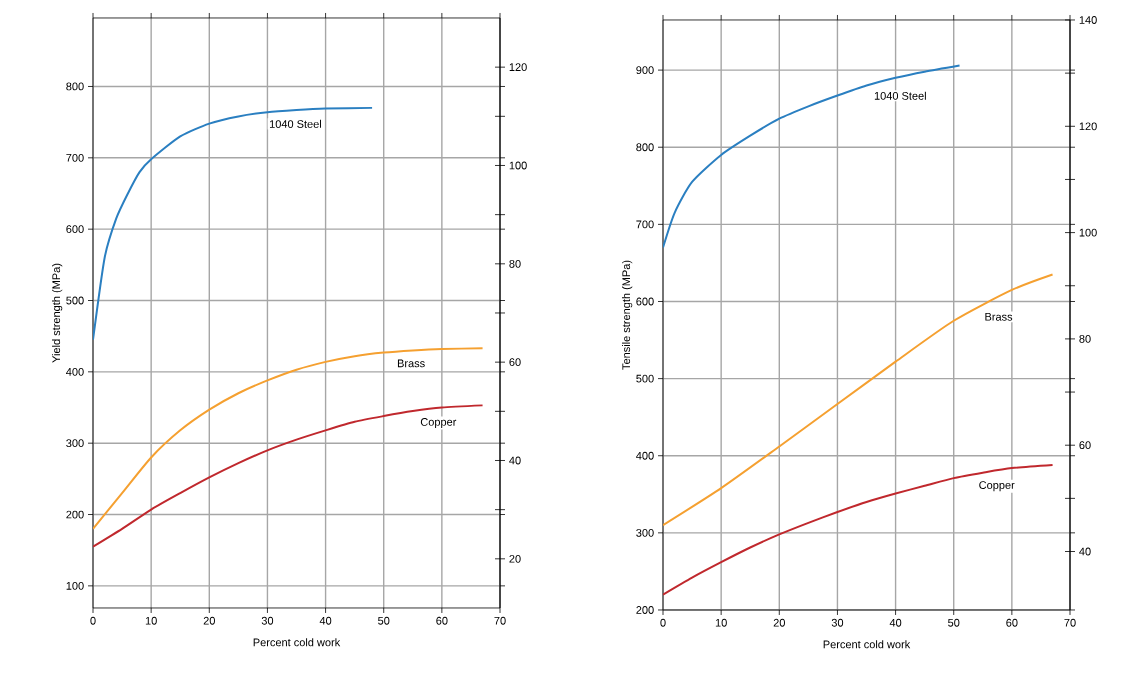 This screenshot has width=1148, height=673. Describe the element at coordinates (57, 313) in the screenshot. I see `y-axis-title: Yield strength (MPa)` at that location.